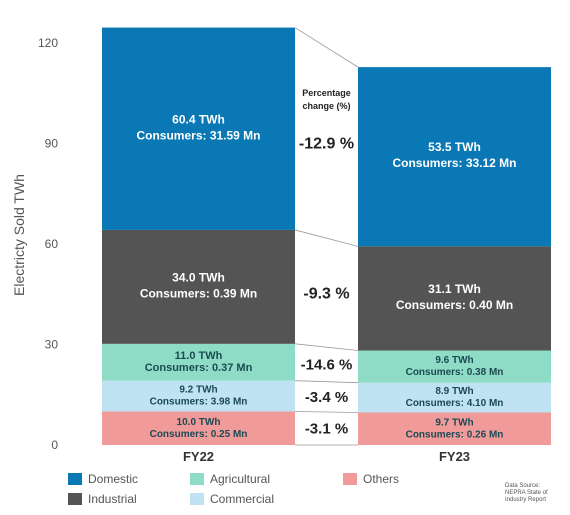 This screenshot has height=515, width=570. I want to click on data-label-consumers: Consumers: 33.12 Mn, so click(454, 163).